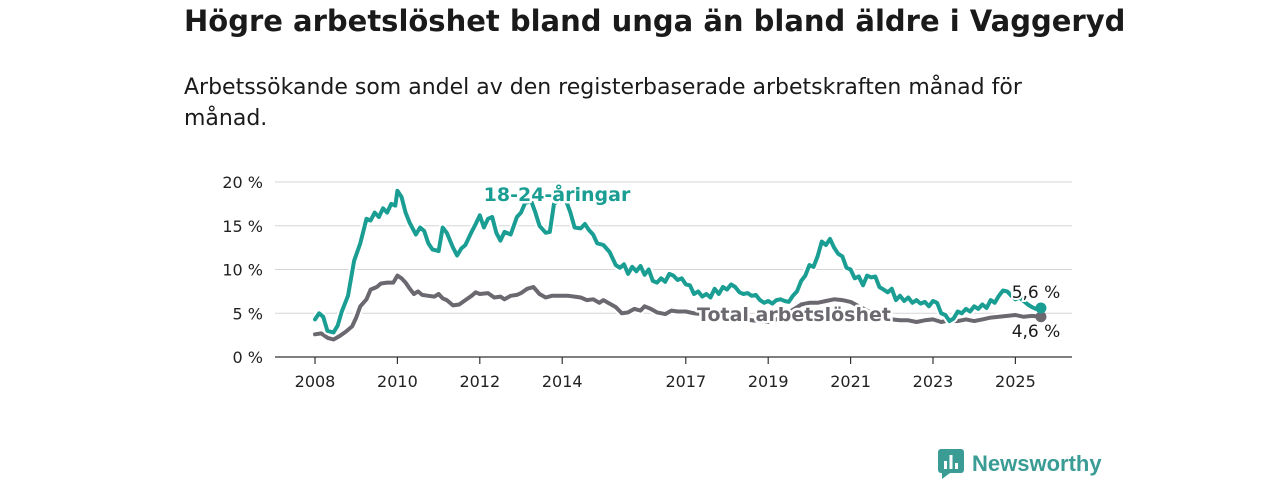 The height and width of the screenshot is (480, 1280). I want to click on newsworthy-logo-icon, so click(951, 464).